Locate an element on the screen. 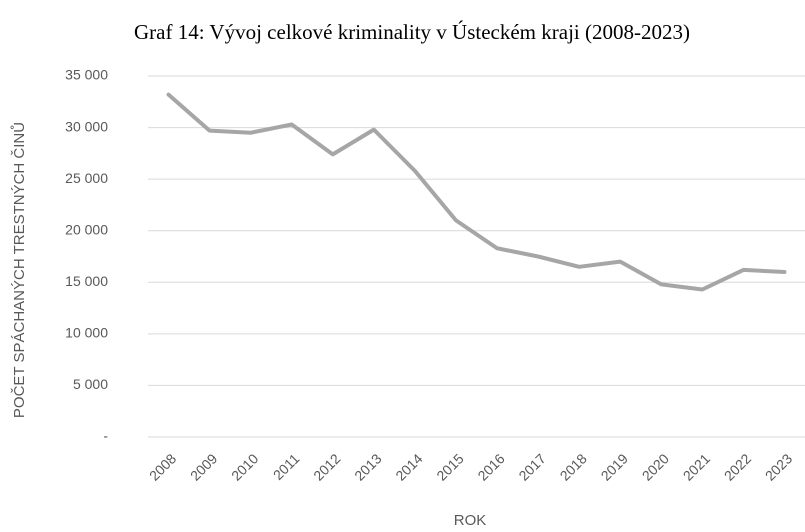  y-tick-label: 15 000 is located at coordinates (86, 281).